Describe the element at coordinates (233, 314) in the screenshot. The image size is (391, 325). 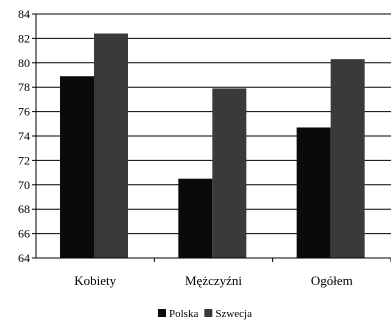
I see `legend-label-szwecja: Szwecja` at that location.